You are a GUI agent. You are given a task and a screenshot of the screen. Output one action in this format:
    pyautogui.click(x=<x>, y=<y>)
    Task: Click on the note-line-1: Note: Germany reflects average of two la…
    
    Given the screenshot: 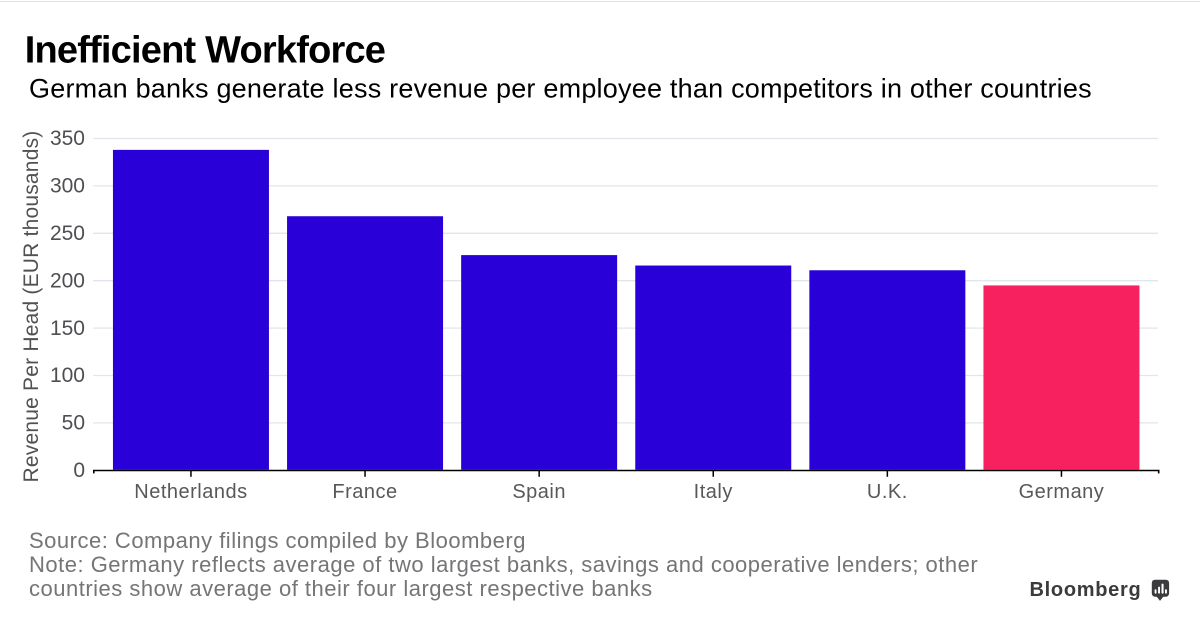 What is the action you would take?
    pyautogui.click(x=503, y=564)
    